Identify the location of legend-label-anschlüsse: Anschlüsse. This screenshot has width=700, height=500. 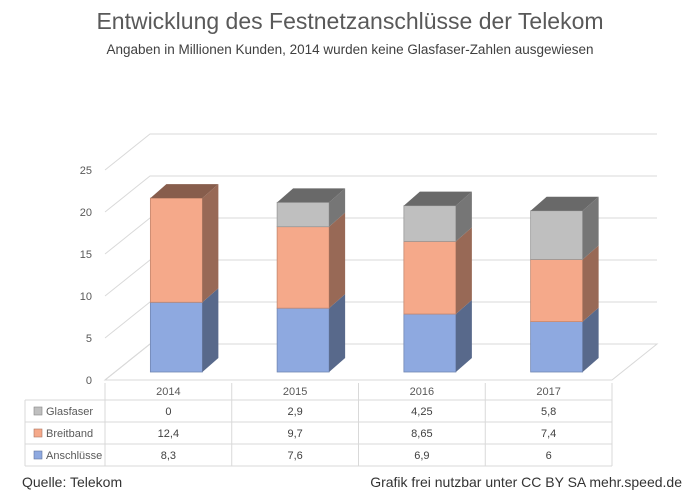
(74, 456).